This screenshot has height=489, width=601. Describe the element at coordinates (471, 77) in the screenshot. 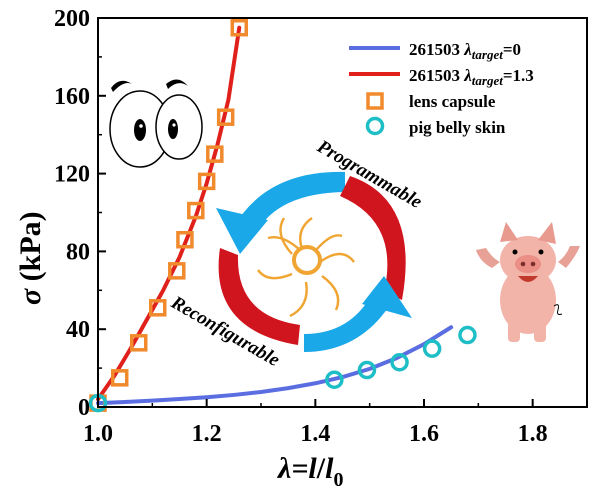

I see `legend-label-1: 261503 λtarget=1.3` at that location.